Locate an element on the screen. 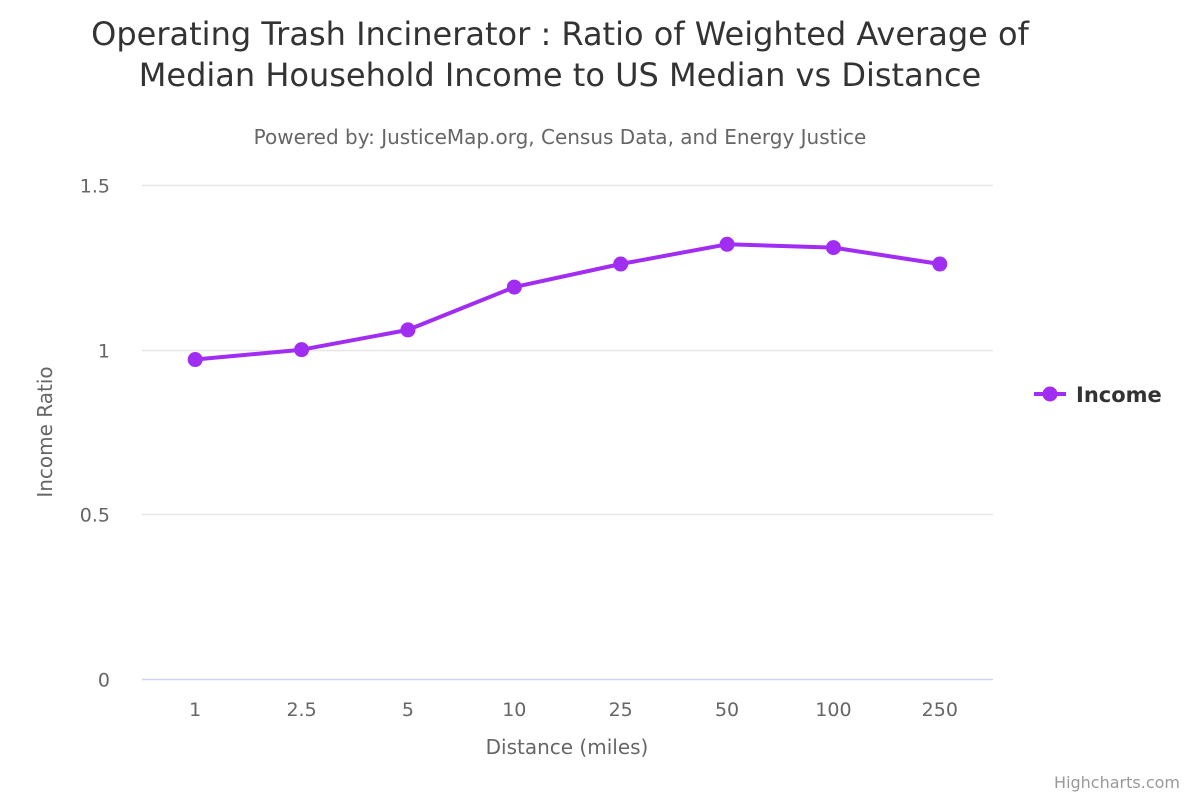 This screenshot has height=800, width=1200. x-tick-label: 100 is located at coordinates (833, 710).